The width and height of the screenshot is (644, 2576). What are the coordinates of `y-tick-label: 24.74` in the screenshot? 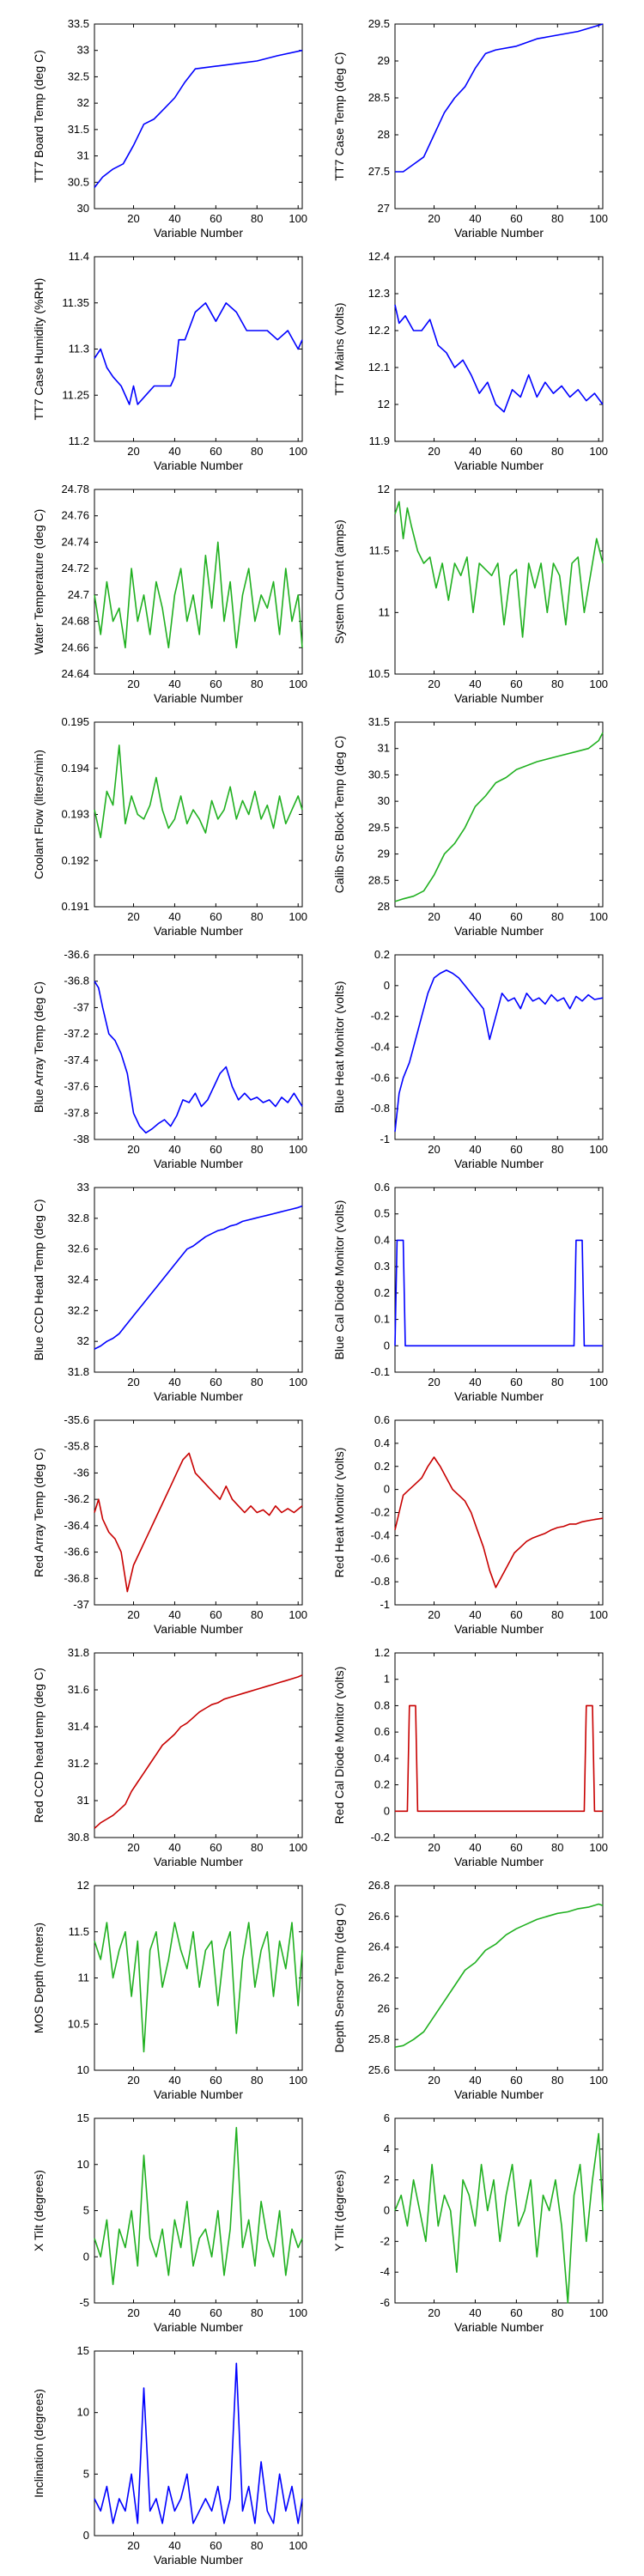 It's located at (75, 541).